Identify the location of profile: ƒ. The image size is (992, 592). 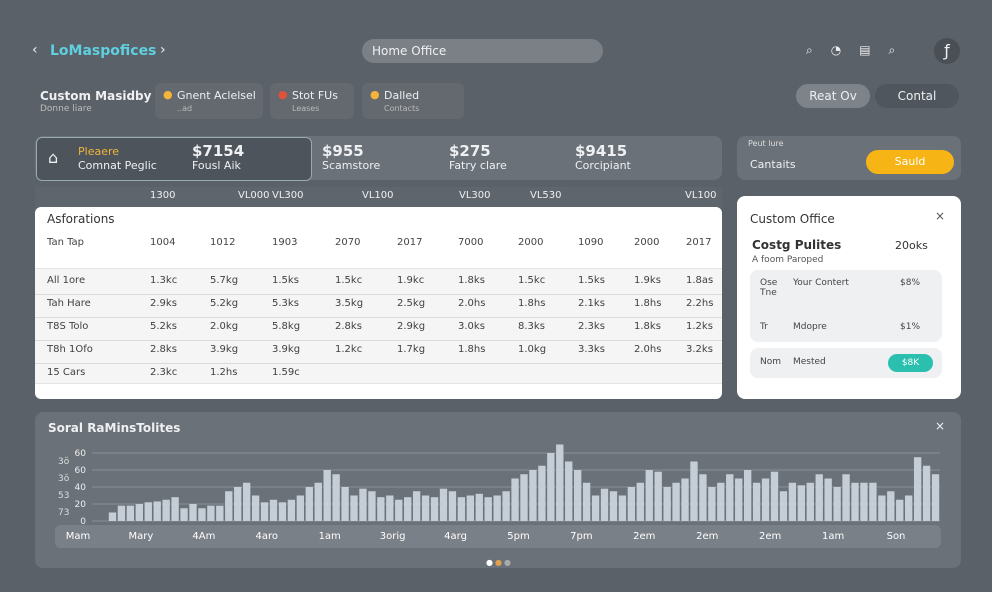
(947, 51).